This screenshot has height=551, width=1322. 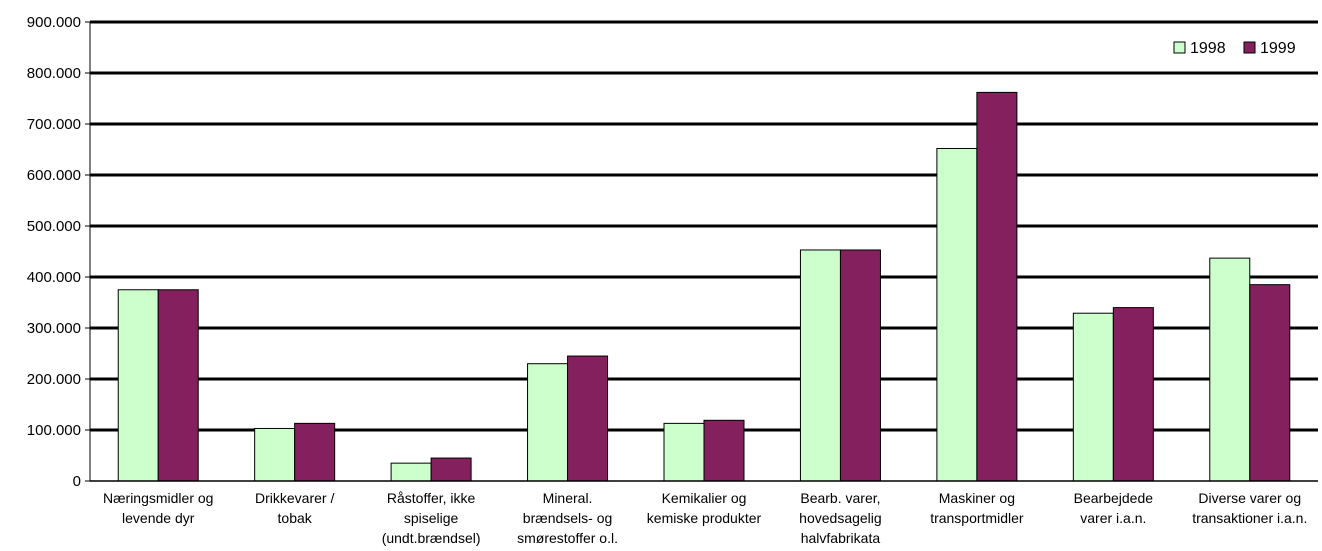 What do you see at coordinates (54, 22) in the screenshot?
I see `y-tick-label: 900.000` at bounding box center [54, 22].